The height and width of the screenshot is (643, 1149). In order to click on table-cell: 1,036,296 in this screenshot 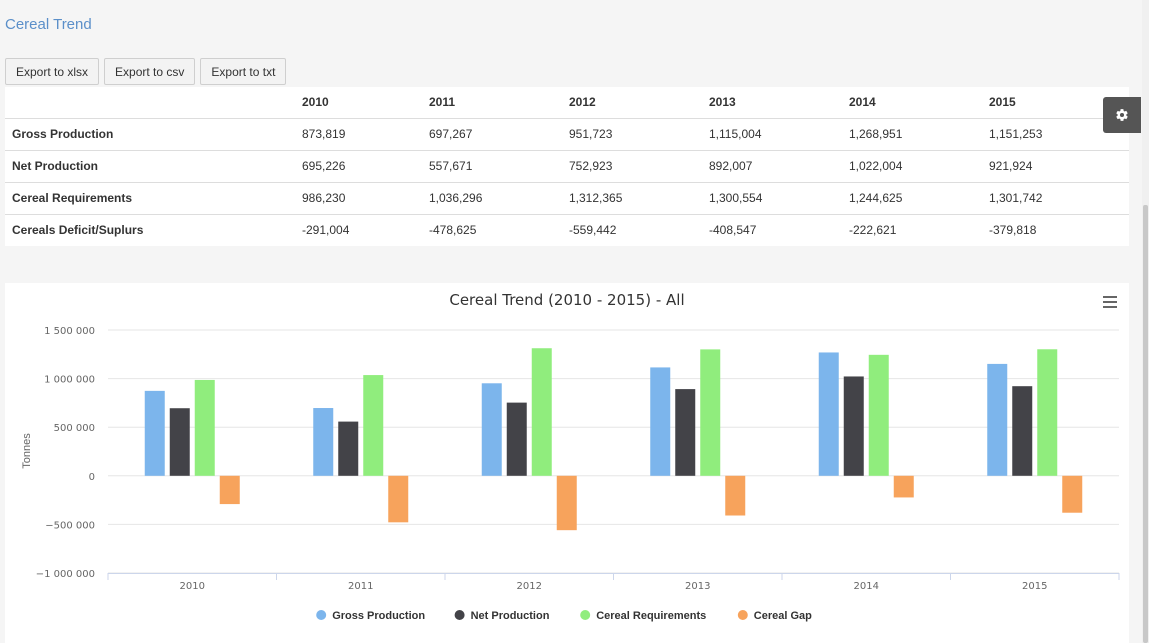, I will do `click(499, 198)`.